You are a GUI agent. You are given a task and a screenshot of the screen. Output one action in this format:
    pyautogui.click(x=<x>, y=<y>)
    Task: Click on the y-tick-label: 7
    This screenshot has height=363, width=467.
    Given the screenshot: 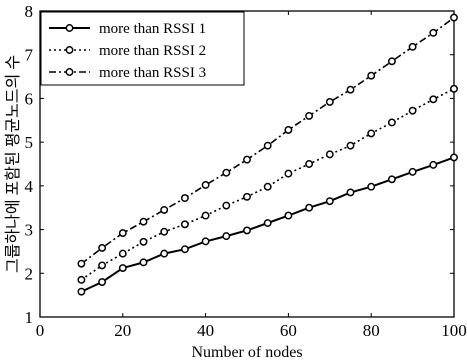 What is the action you would take?
    pyautogui.click(x=29, y=55)
    